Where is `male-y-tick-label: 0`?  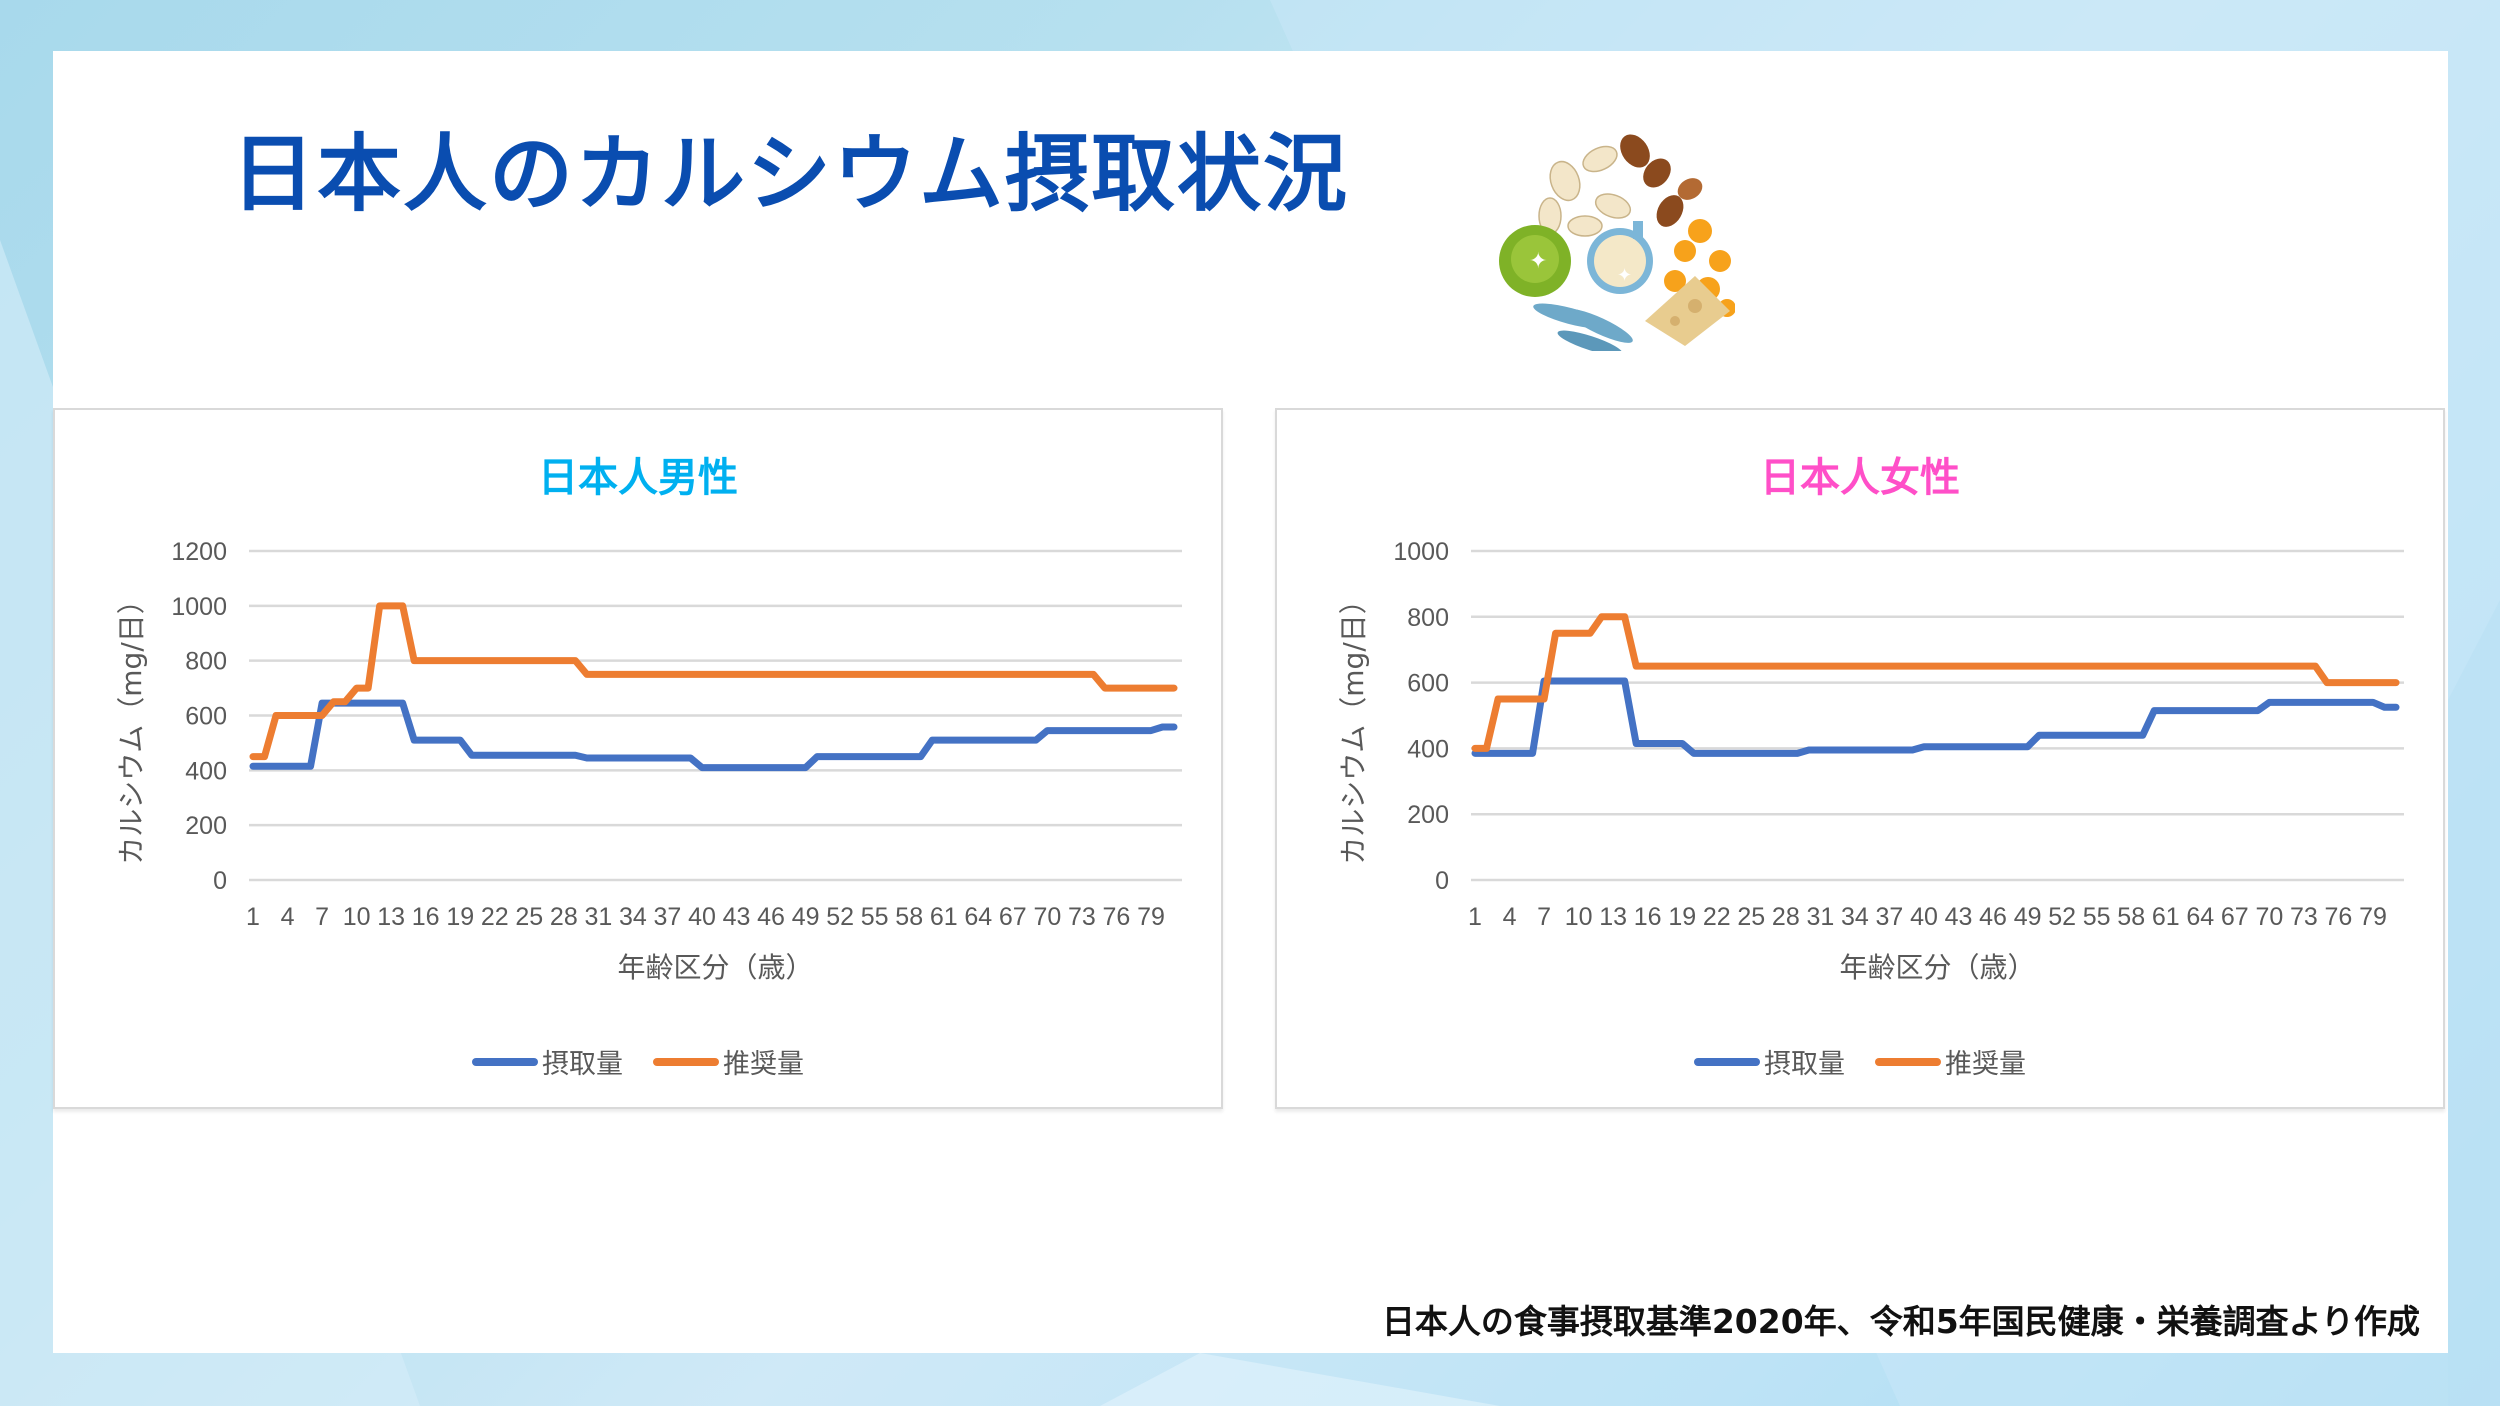 male-y-tick-label: 0 is located at coordinates (220, 881).